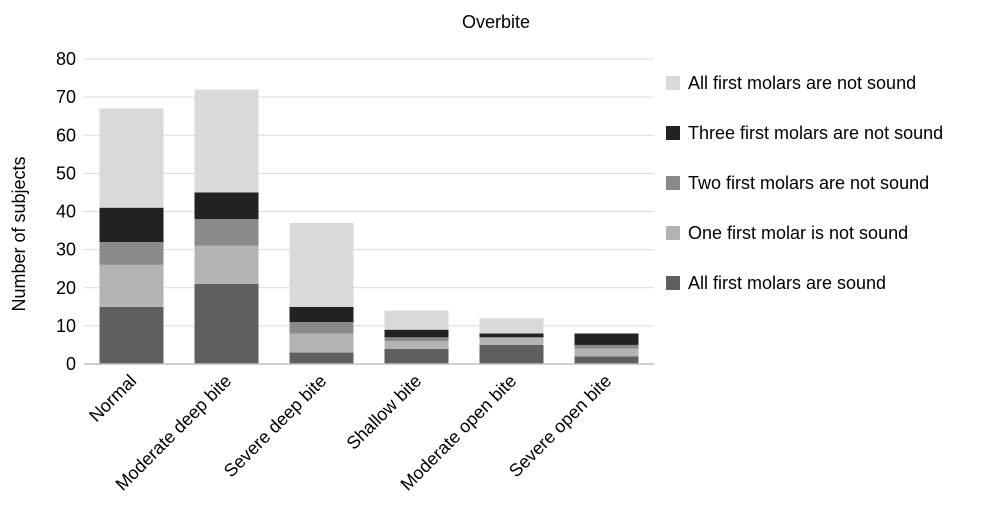 This screenshot has width=994, height=524. I want to click on y-tick-label: 80, so click(66, 59).